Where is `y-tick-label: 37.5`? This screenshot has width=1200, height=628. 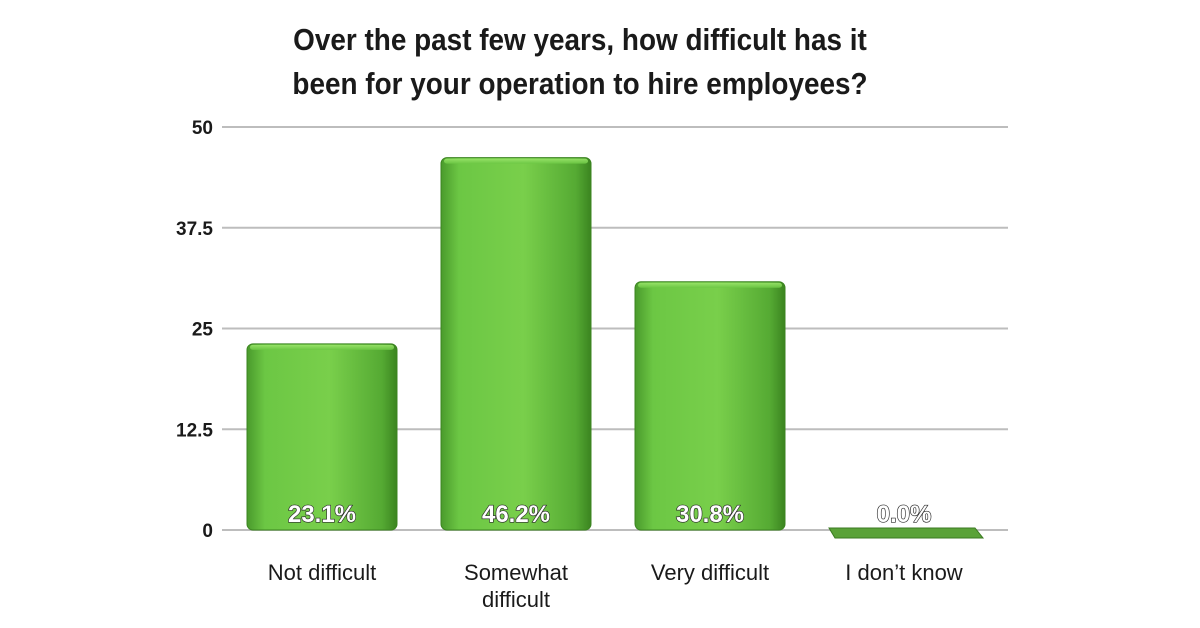
y-tick-label: 37.5 is located at coordinates (194, 229).